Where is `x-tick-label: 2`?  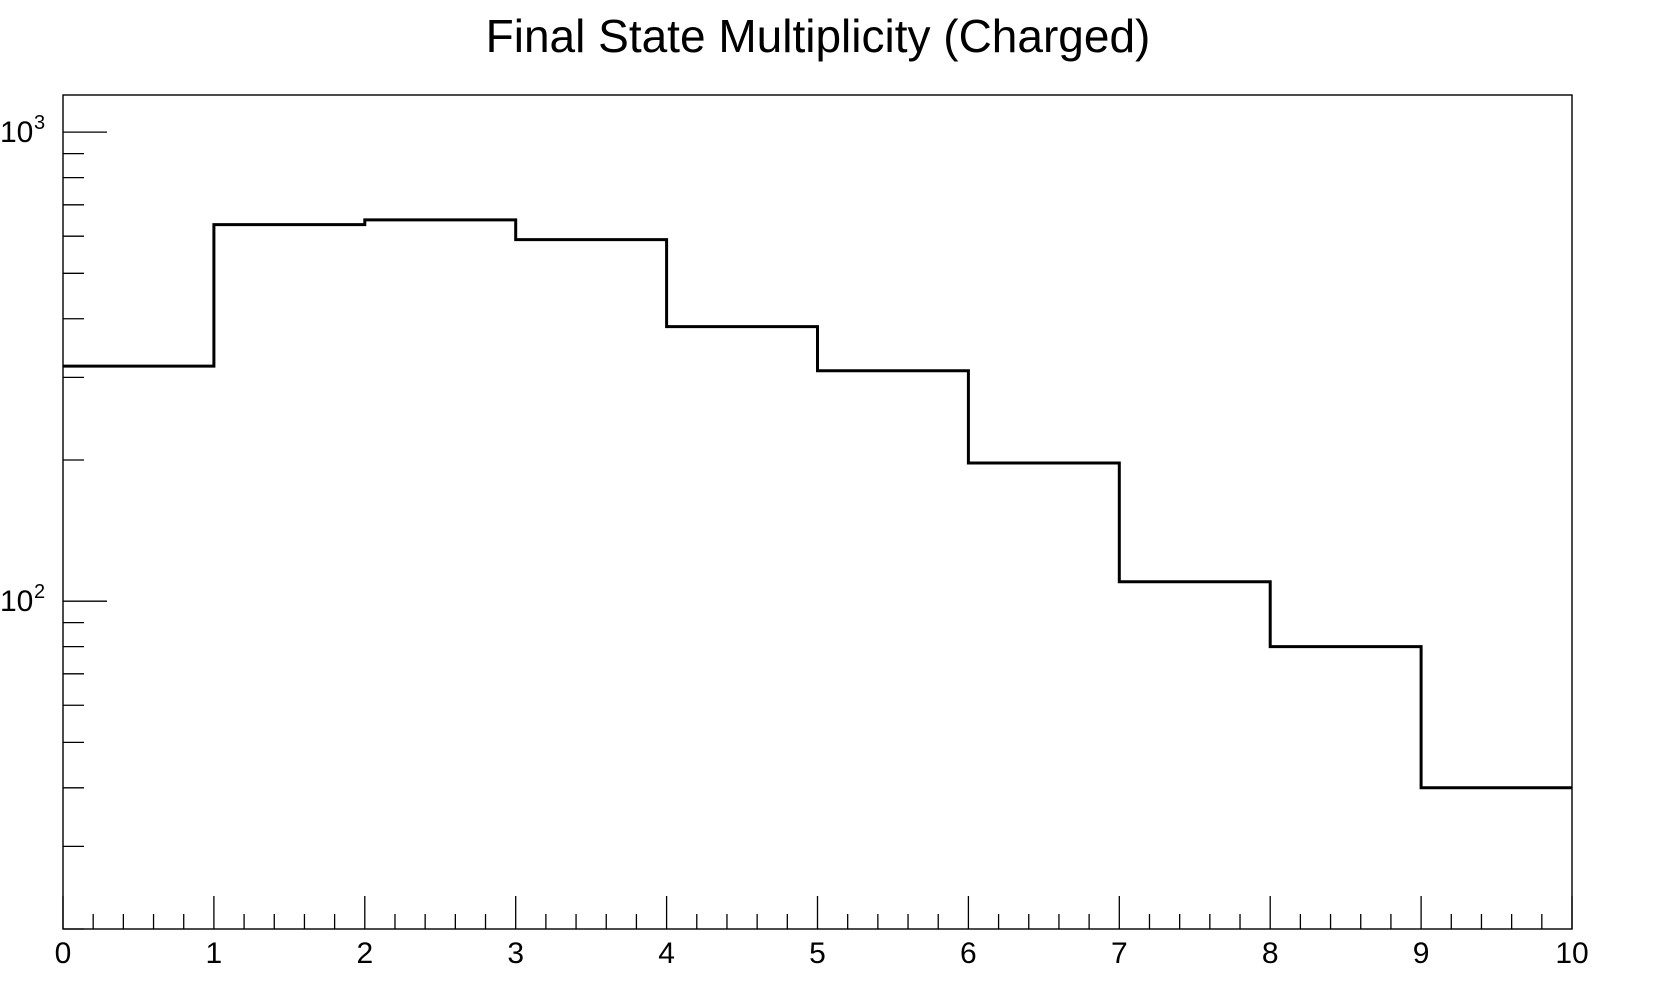 x-tick-label: 2 is located at coordinates (364, 953).